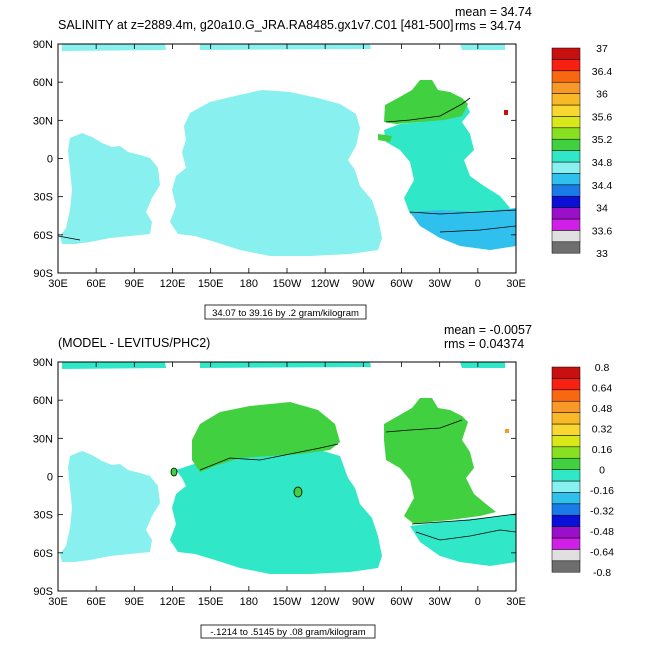 The width and height of the screenshot is (647, 647). I want to click on colorbar-label: 33, so click(602, 254).